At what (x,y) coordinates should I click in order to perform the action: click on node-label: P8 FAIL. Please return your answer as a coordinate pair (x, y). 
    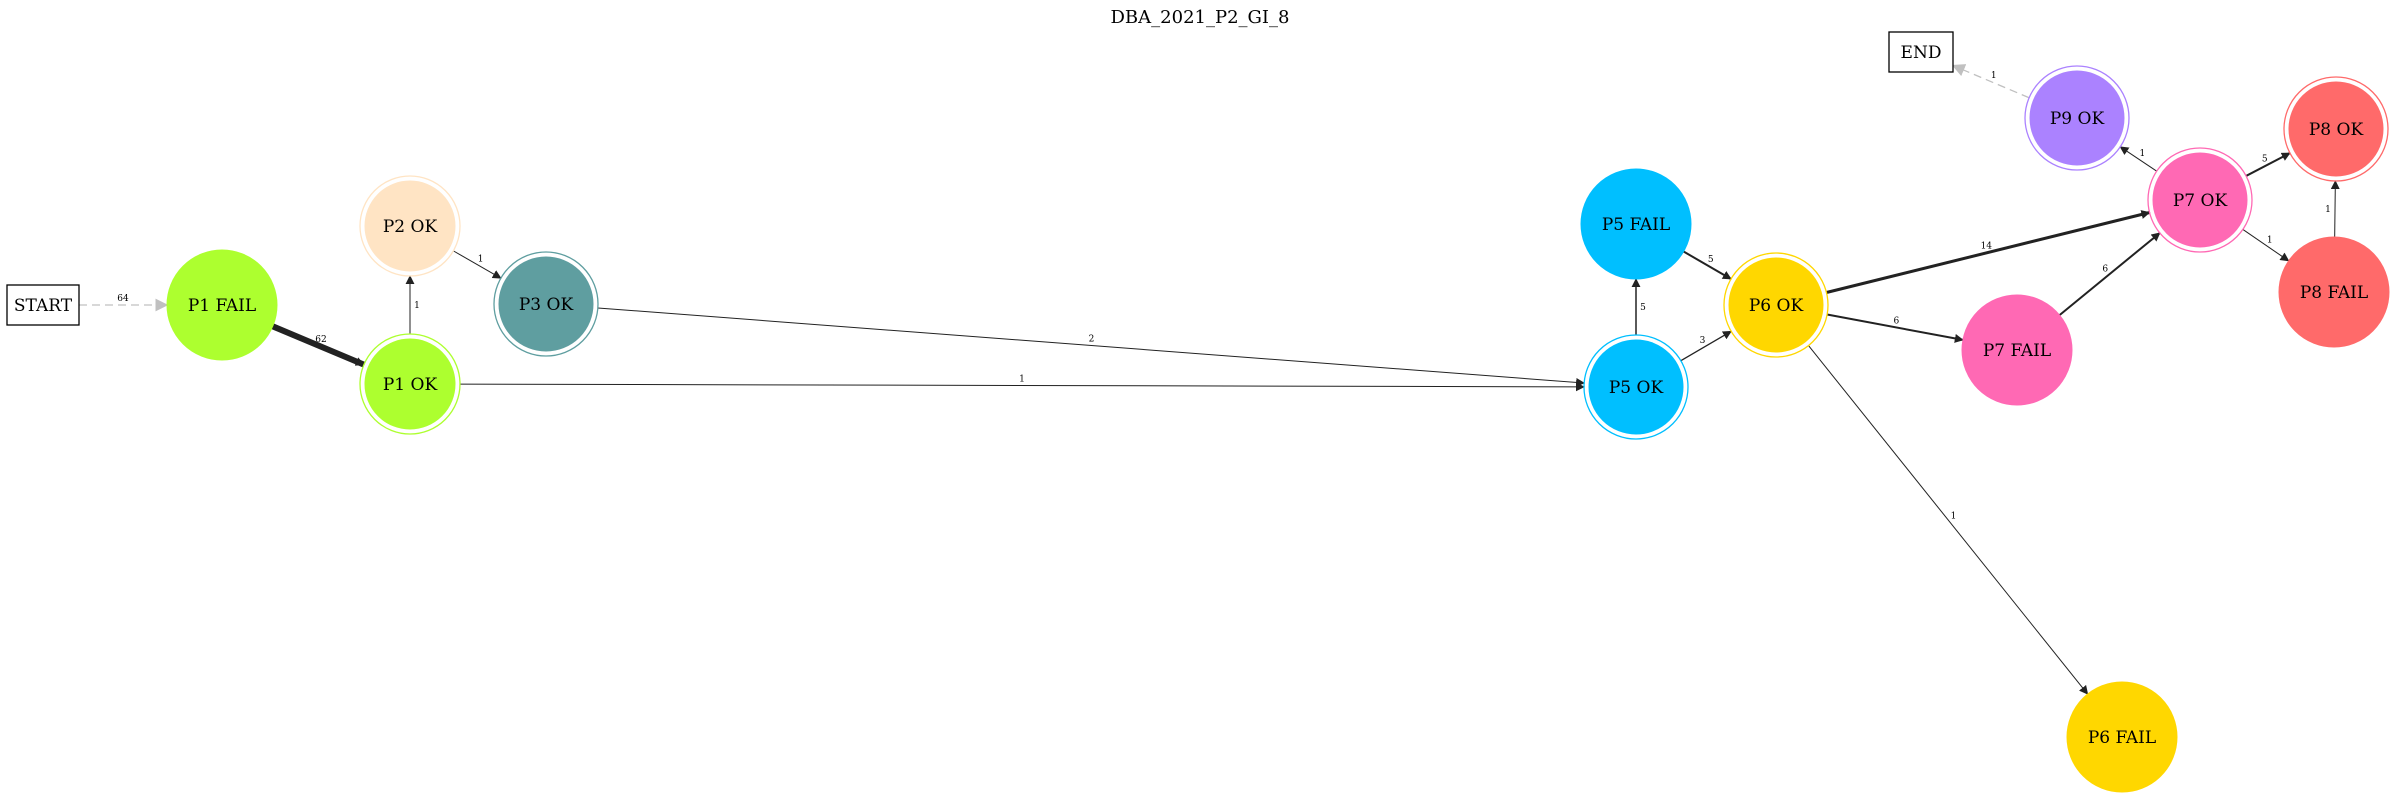
    Looking at the image, I should click on (2334, 293).